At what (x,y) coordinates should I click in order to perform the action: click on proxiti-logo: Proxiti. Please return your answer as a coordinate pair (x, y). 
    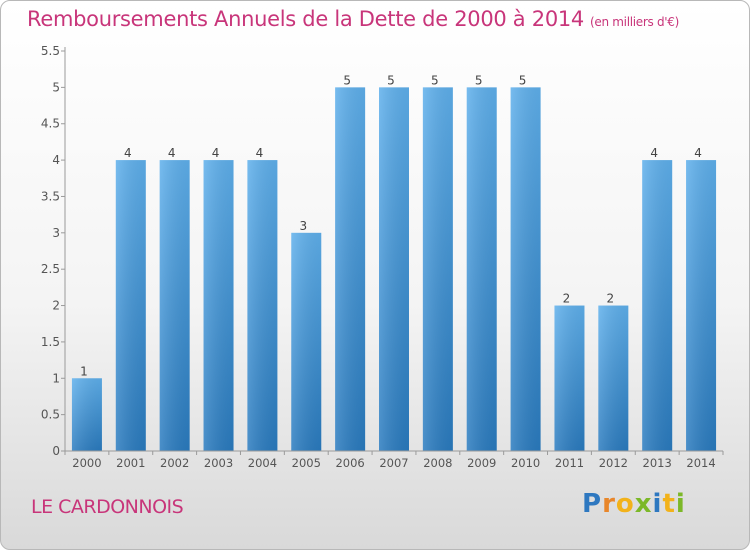
    Looking at the image, I should click on (634, 504).